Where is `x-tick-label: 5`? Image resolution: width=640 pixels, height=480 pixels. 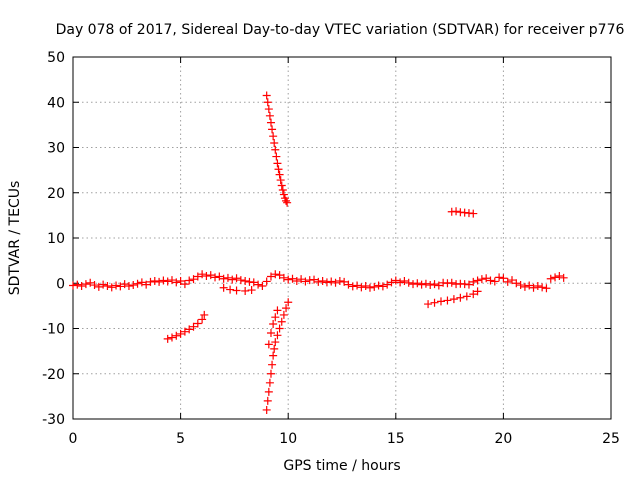
x-tick-label: 5 is located at coordinates (180, 439).